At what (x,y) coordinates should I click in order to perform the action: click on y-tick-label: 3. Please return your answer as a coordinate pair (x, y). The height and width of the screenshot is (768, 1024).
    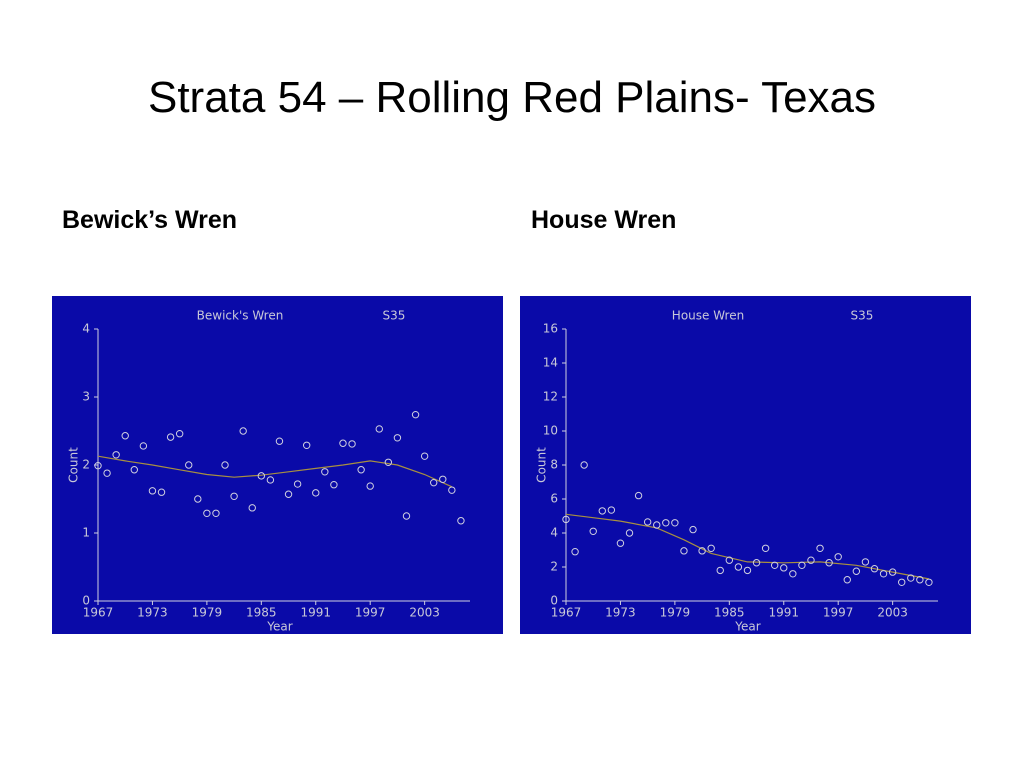
    Looking at the image, I should click on (86, 397).